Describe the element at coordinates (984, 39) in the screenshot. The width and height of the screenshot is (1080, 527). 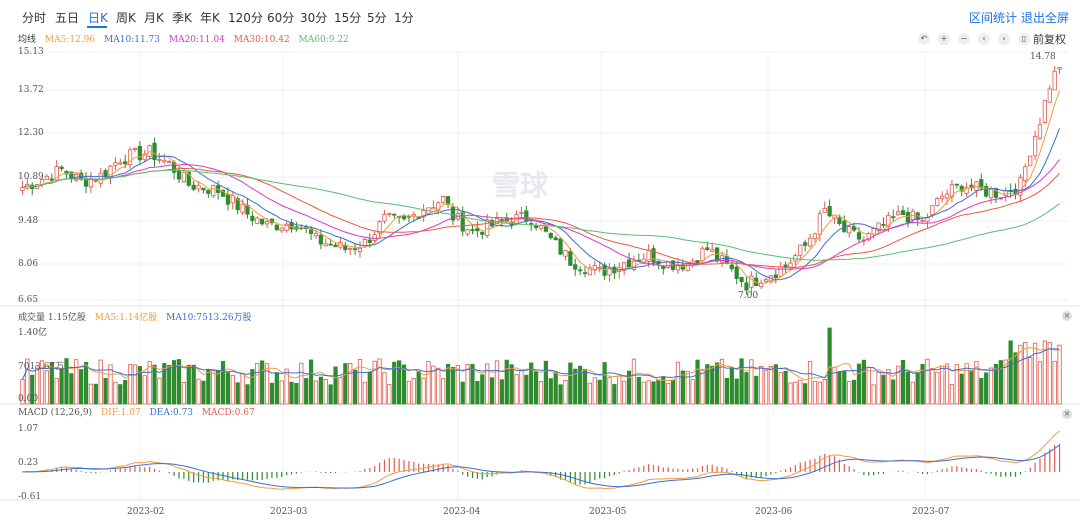
I see `pan-left-icon: ‹` at that location.